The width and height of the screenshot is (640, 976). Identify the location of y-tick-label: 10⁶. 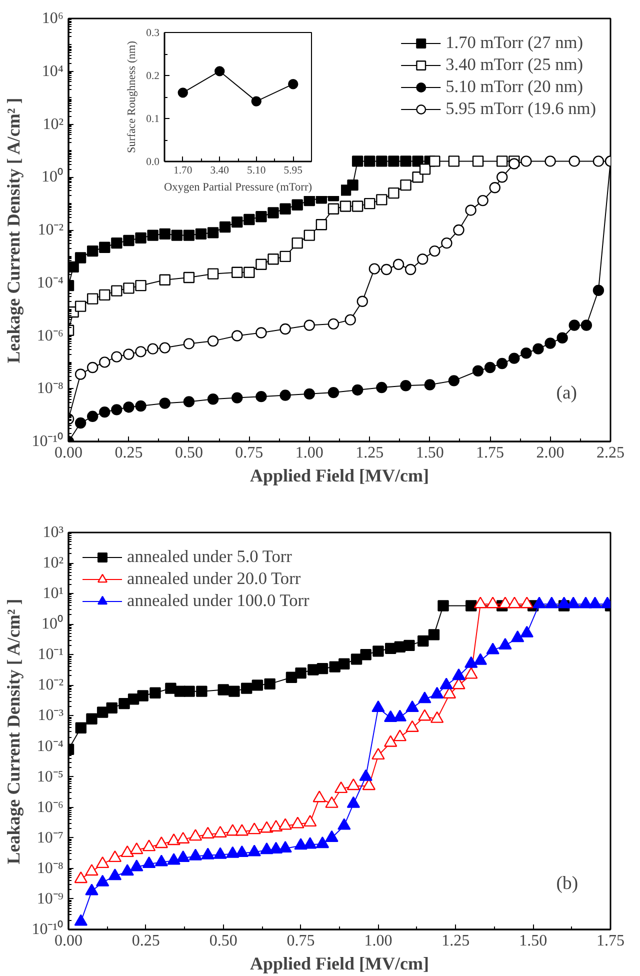
(53, 18).